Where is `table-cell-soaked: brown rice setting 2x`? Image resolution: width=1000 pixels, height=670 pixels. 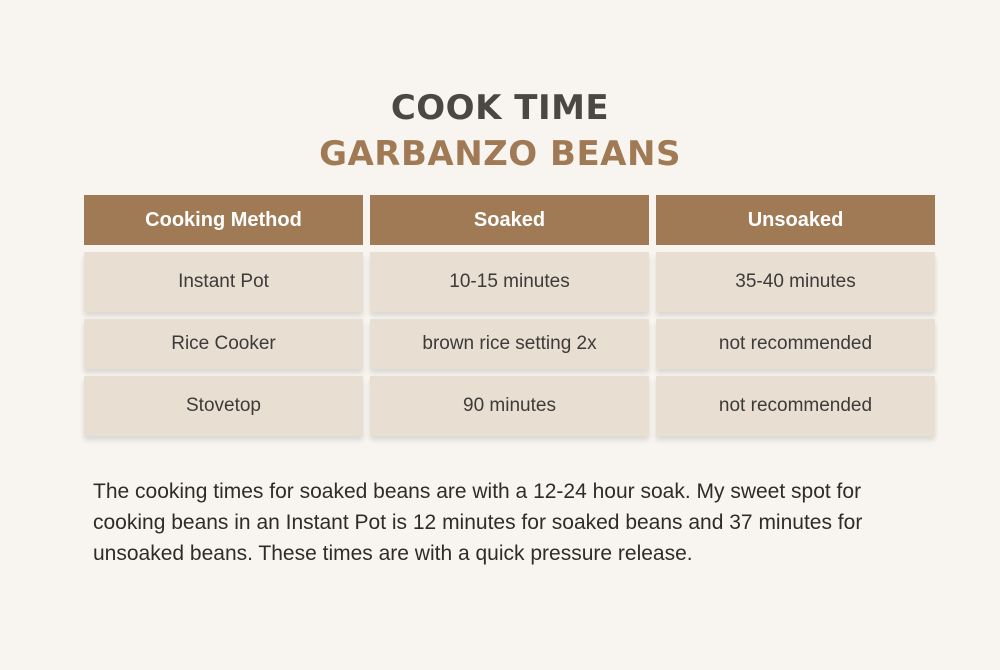 table-cell-soaked: brown rice setting 2x is located at coordinates (509, 344).